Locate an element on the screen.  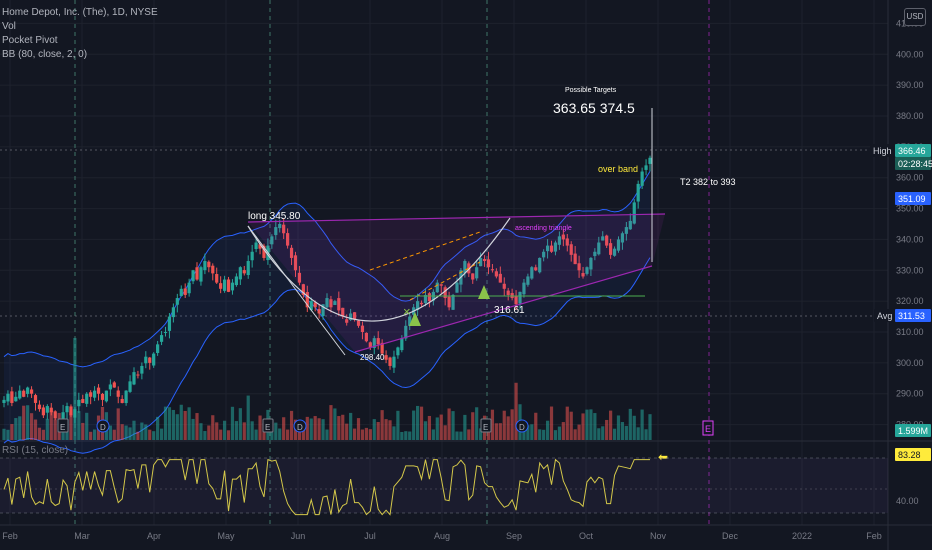
targets-label: 363.65 374.5 is located at coordinates (594, 108).